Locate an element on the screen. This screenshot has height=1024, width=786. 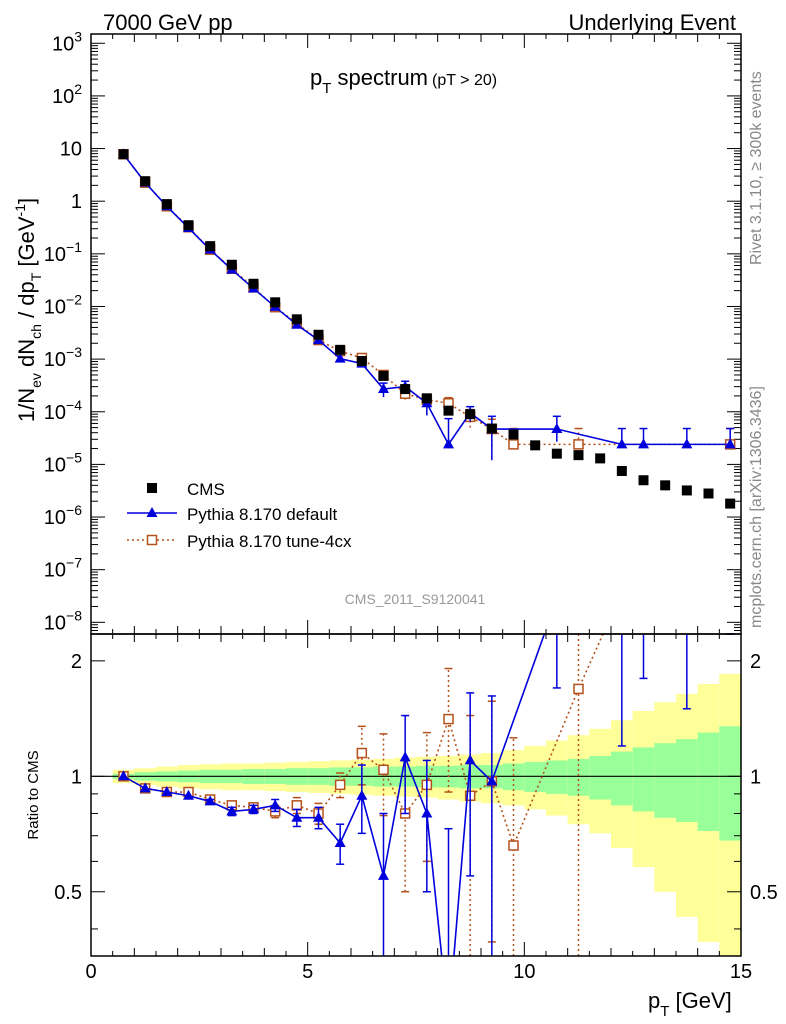
legend-label: Pythia 8.170 tune-4cx is located at coordinates (269, 541).